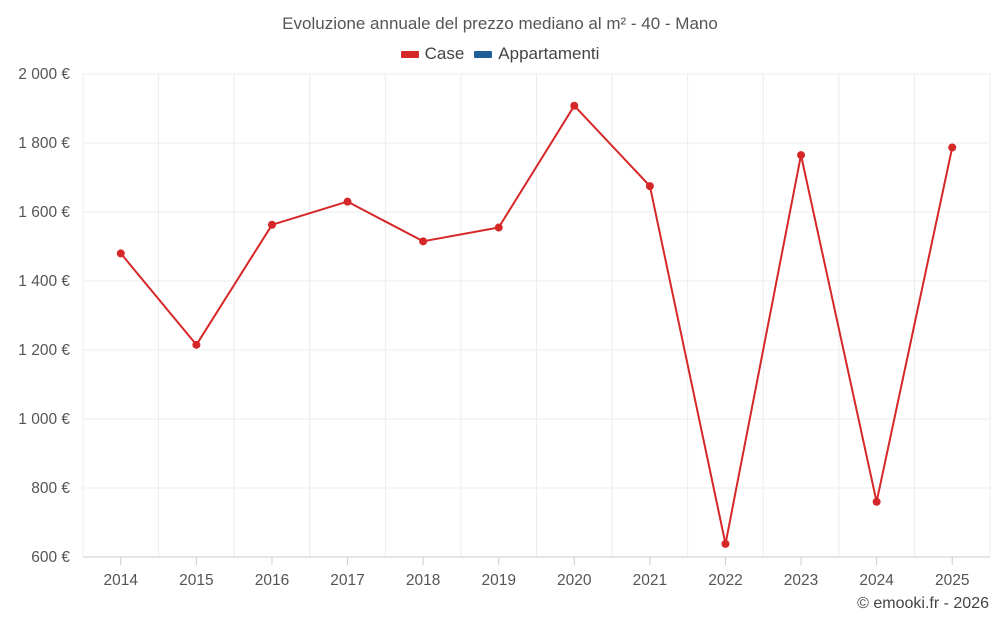 The image size is (1000, 625). Describe the element at coordinates (44, 74) in the screenshot. I see `y-tick-label: 2 000 €` at that location.